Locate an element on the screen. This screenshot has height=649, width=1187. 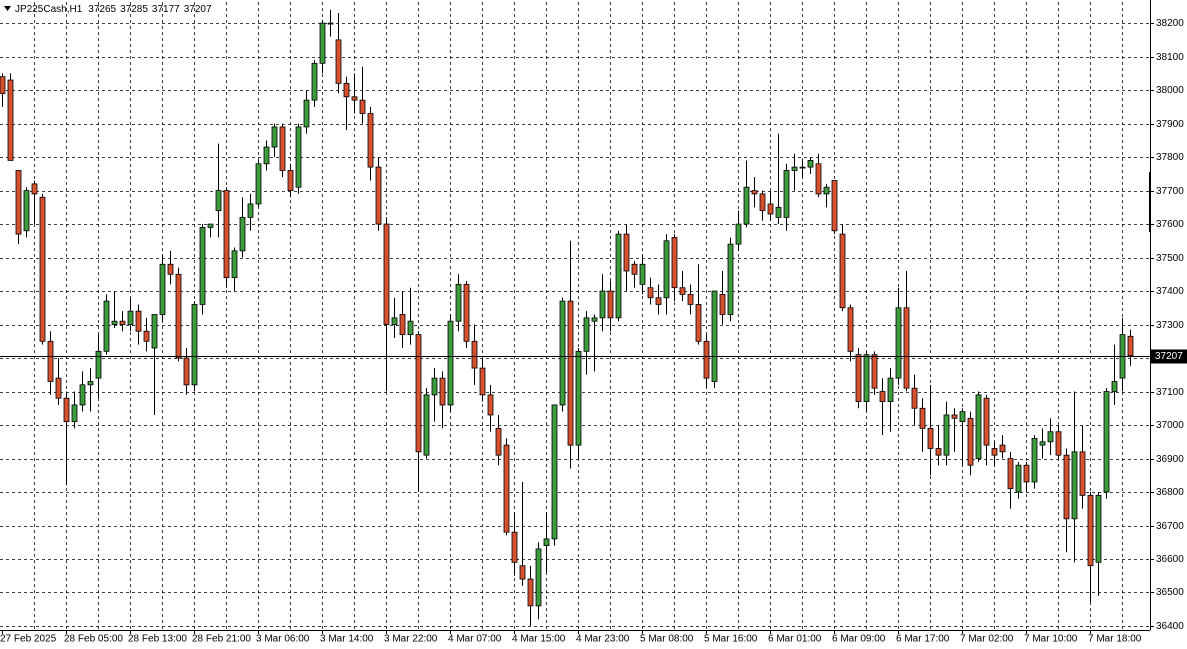
y-tick-label: 36900 is located at coordinates (1170, 459).